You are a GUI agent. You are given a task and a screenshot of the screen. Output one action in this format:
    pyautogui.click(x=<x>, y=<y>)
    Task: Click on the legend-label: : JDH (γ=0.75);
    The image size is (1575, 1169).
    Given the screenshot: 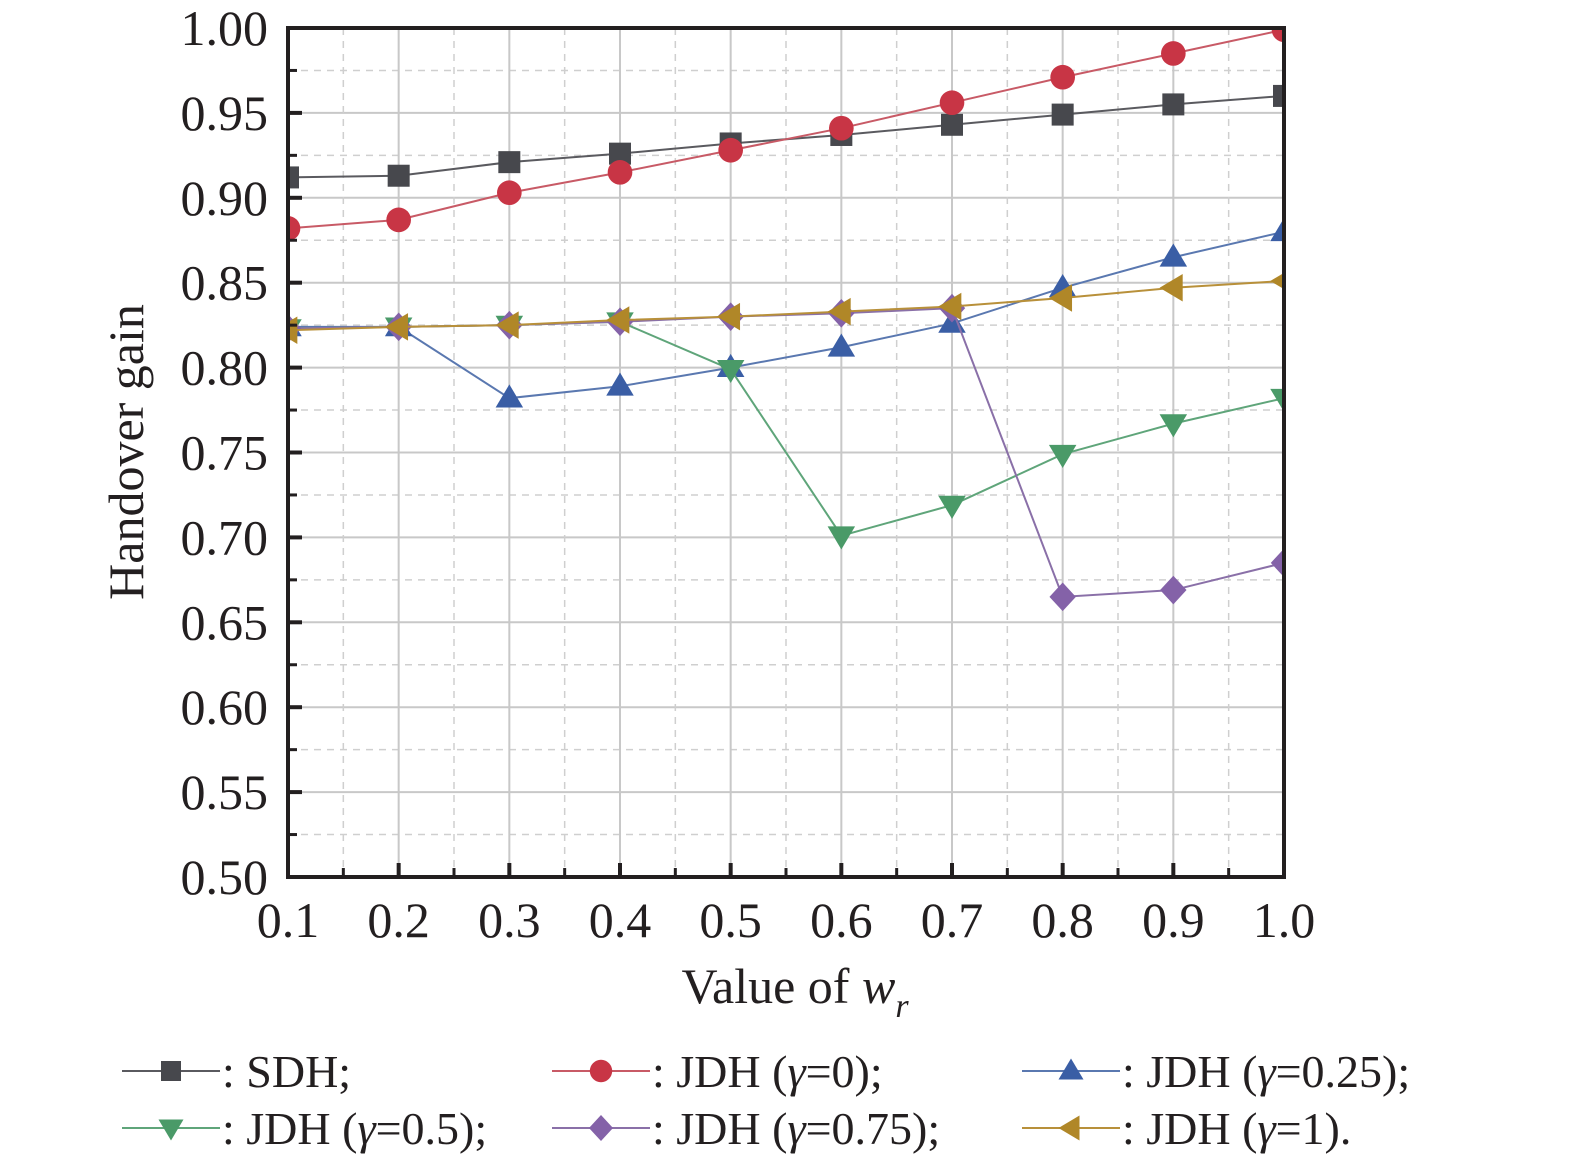 What is the action you would take?
    pyautogui.click(x=796, y=1128)
    